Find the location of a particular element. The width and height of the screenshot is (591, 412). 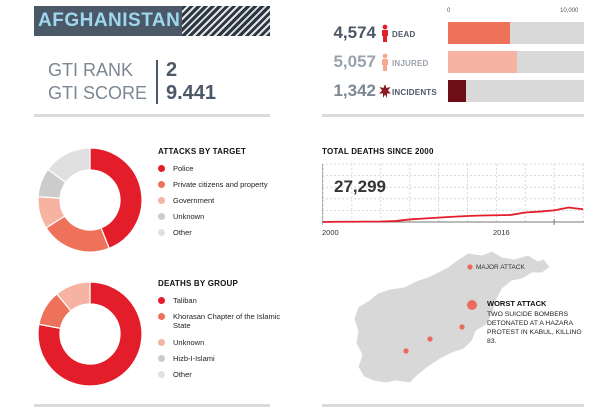

legend-item: Private citizens and property is located at coordinates (223, 184).